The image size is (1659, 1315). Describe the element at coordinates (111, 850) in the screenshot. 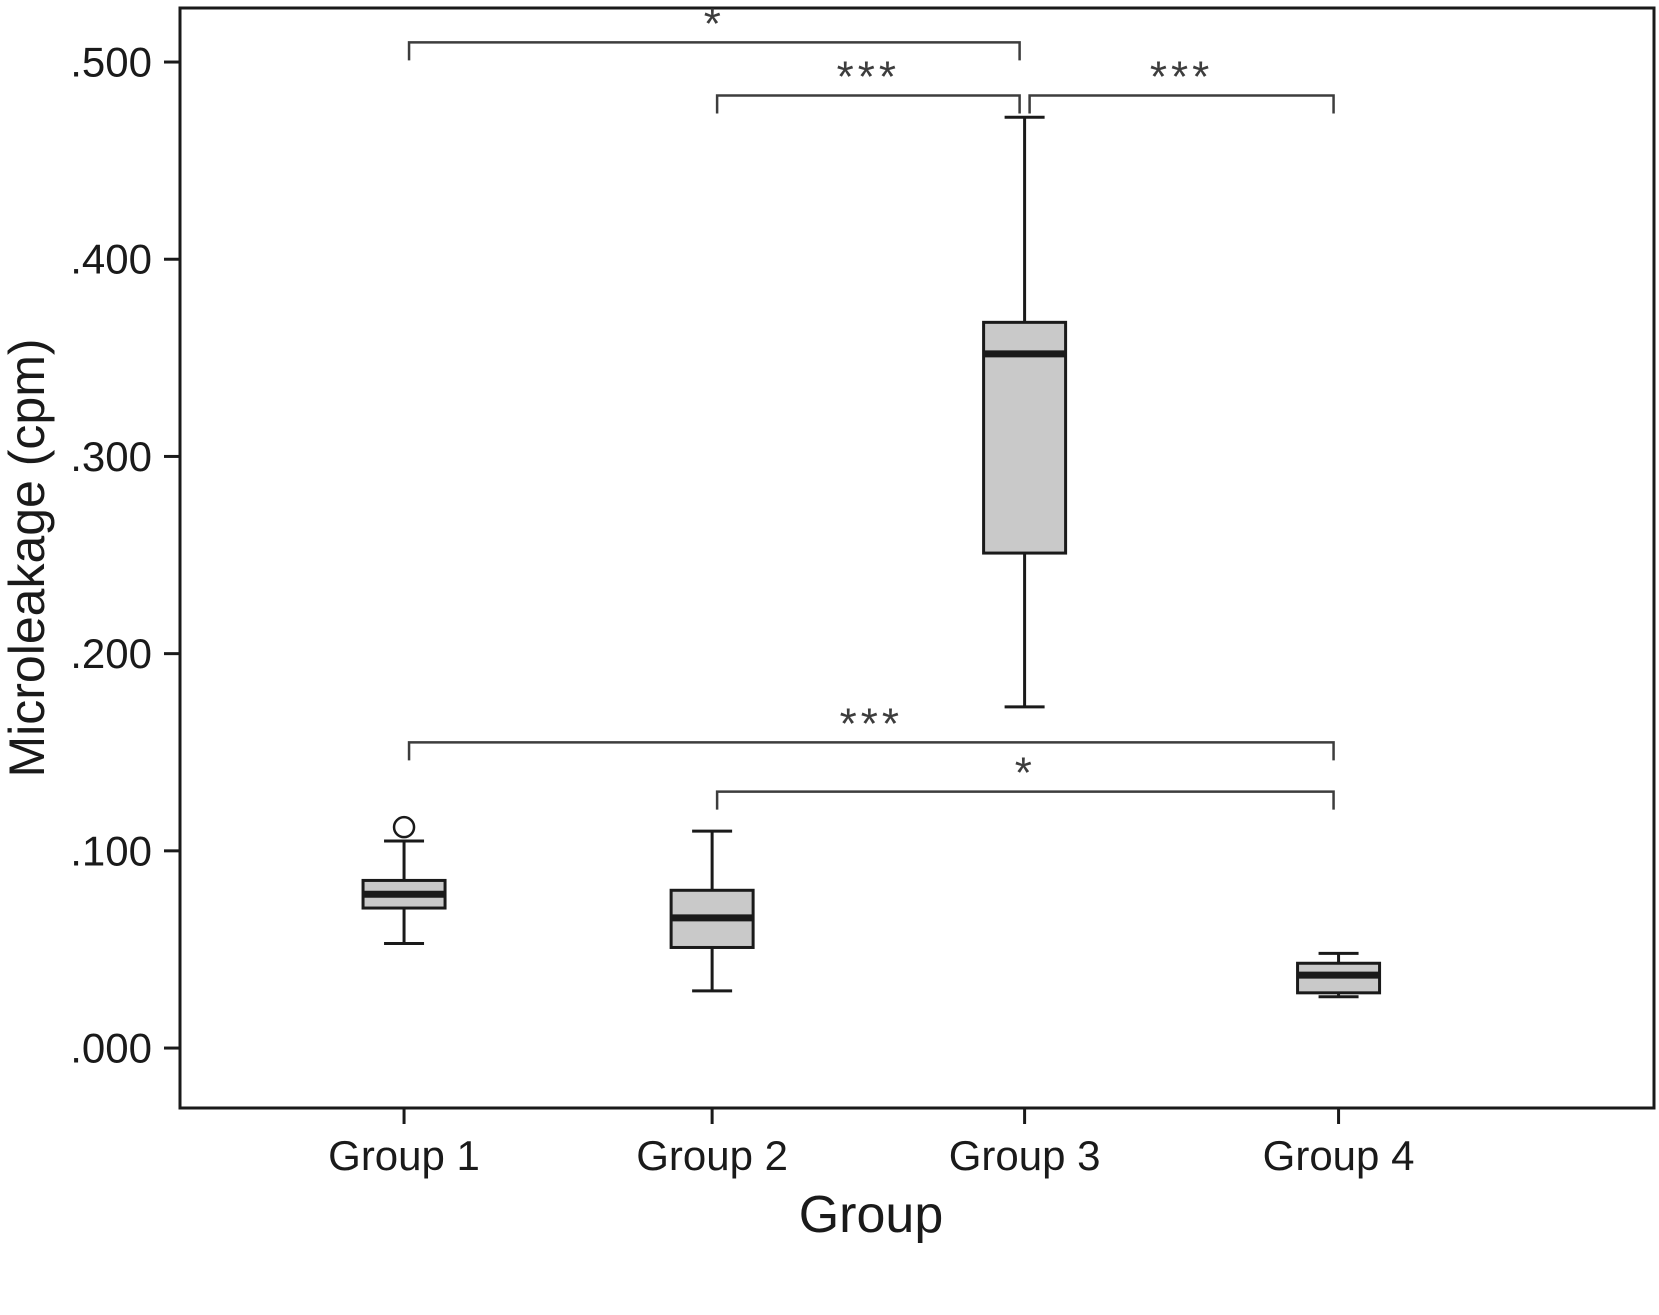

I see `y-tick-label: .100` at that location.